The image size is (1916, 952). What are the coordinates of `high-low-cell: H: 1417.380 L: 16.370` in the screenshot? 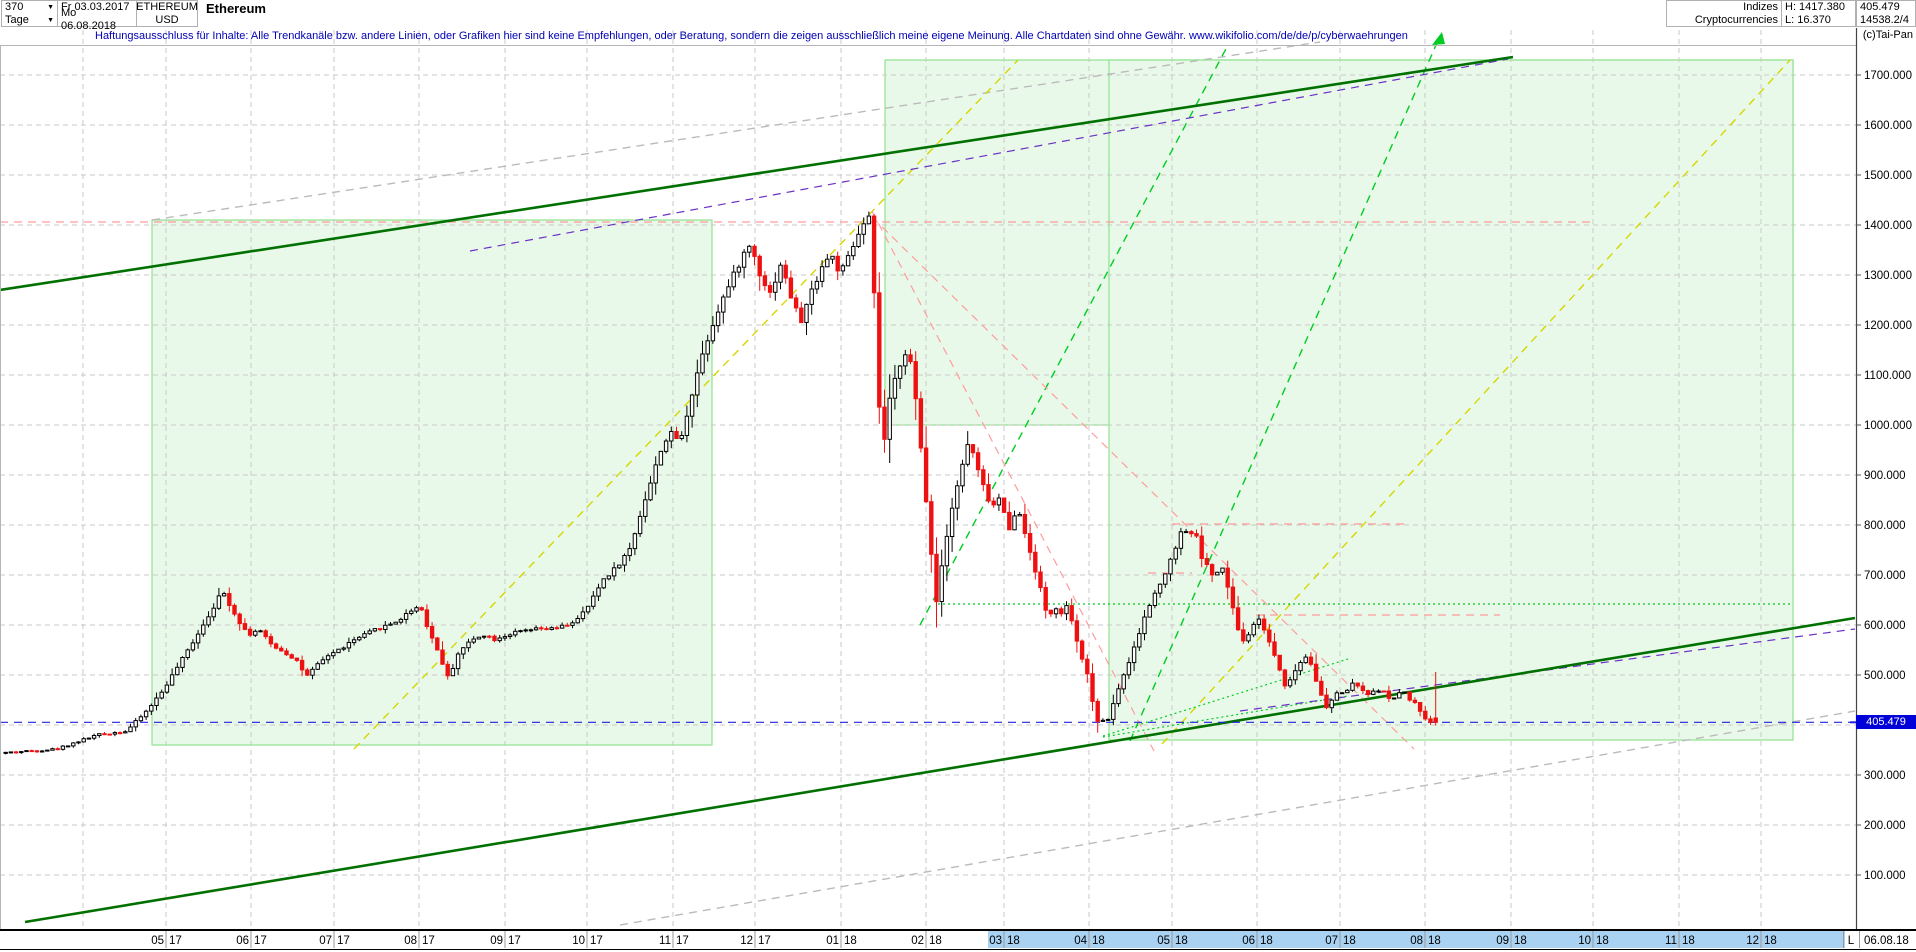 It's located at (1819, 13).